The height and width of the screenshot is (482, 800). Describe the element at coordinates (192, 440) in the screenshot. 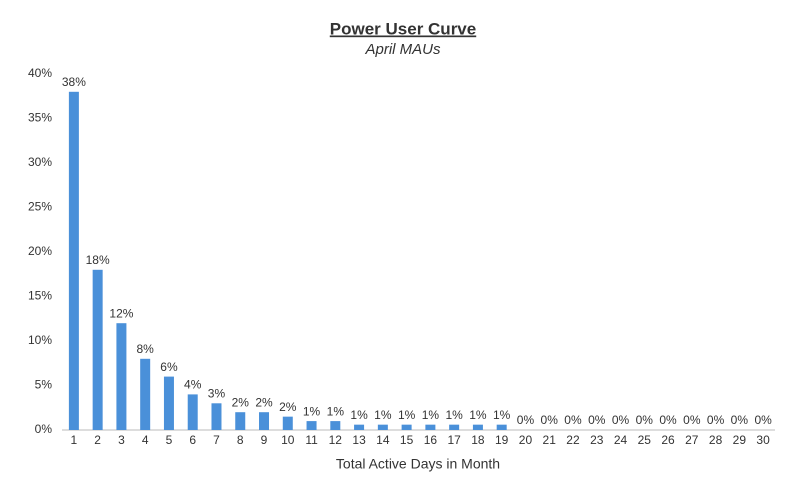

I see `x-tick-label: 6` at that location.